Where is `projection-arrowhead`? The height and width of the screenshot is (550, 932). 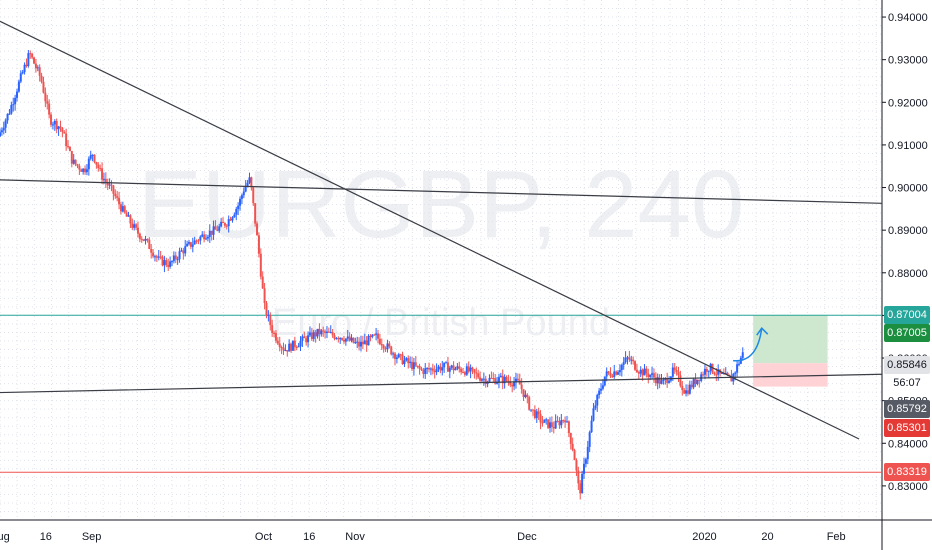 projection-arrowhead is located at coordinates (762, 331).